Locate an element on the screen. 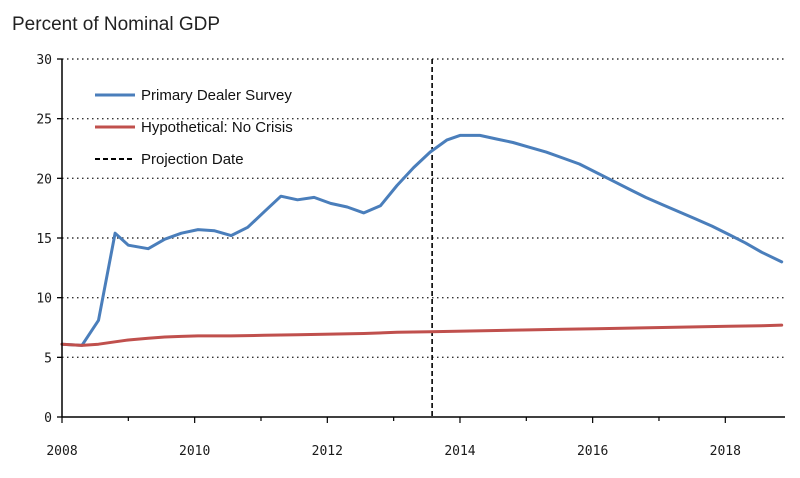 This screenshot has width=800, height=478. y-tick-label: 25 is located at coordinates (44, 120).